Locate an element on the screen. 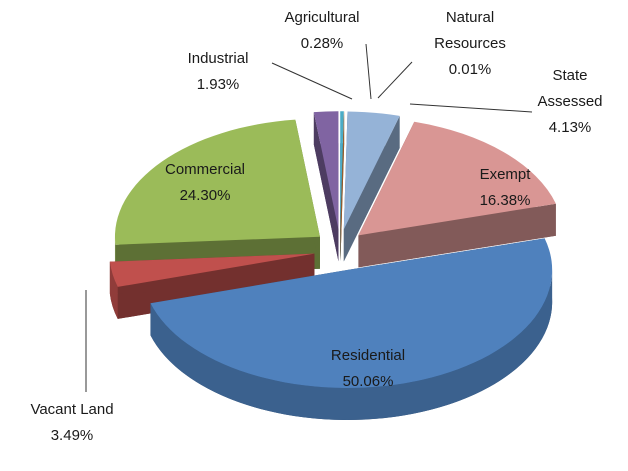  slice-label: Industrial 1.93% is located at coordinates (218, 72).